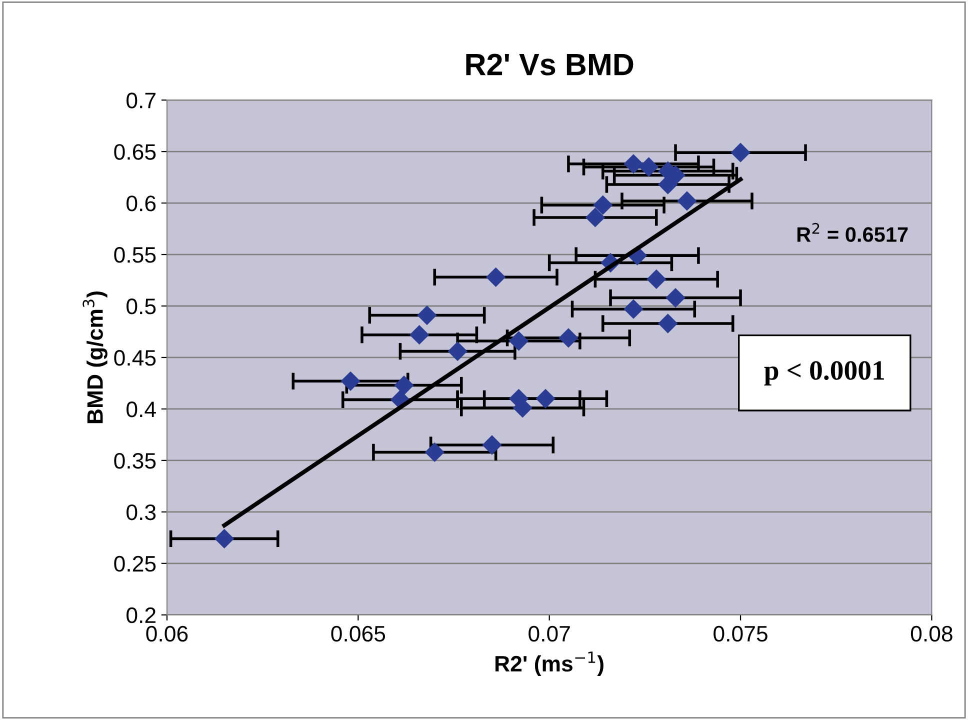  Describe the element at coordinates (135, 564) in the screenshot. I see `y-tick-label: 0.25` at that location.